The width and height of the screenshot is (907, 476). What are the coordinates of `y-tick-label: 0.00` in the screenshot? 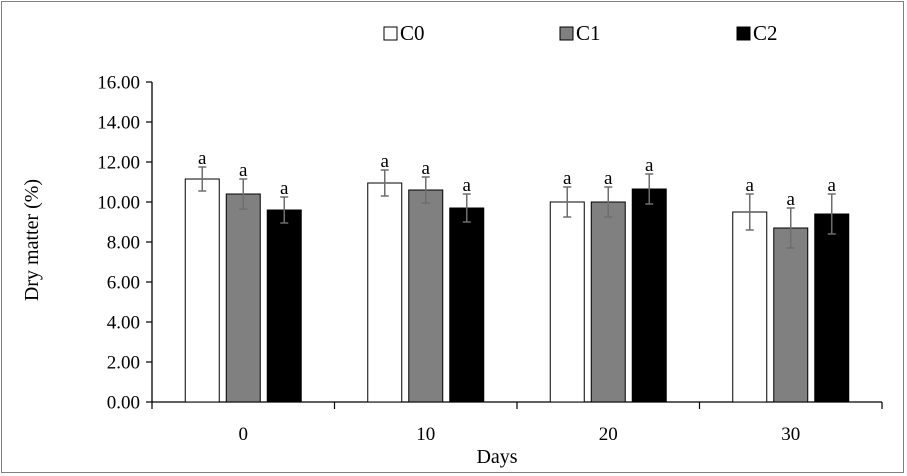 It's located at (123, 403).